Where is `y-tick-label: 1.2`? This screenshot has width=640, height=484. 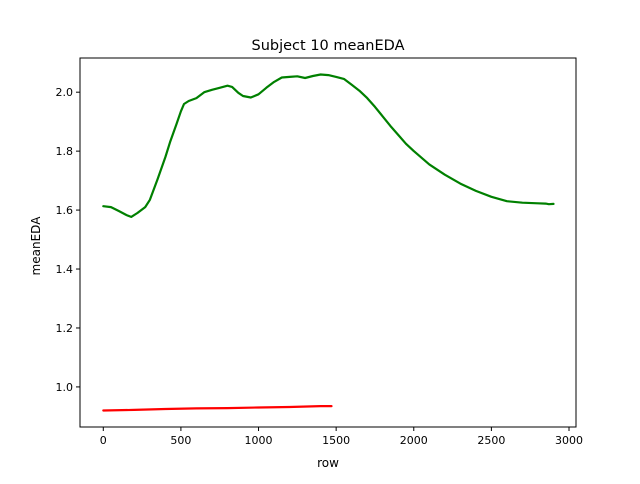
y-tick-label: 1.2 is located at coordinates (65, 328).